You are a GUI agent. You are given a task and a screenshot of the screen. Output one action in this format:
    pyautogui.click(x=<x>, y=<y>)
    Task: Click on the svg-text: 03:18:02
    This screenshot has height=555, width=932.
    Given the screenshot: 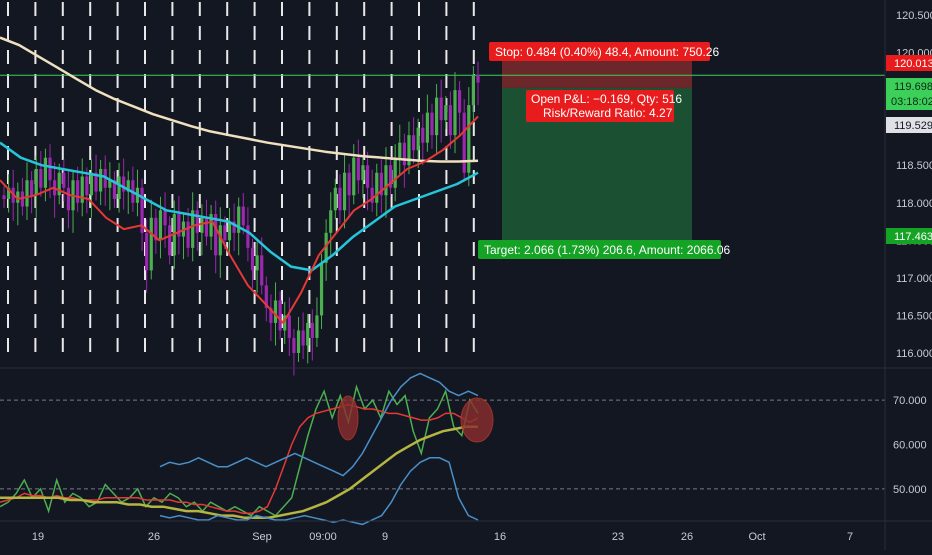 What is the action you would take?
    pyautogui.click(x=911, y=102)
    